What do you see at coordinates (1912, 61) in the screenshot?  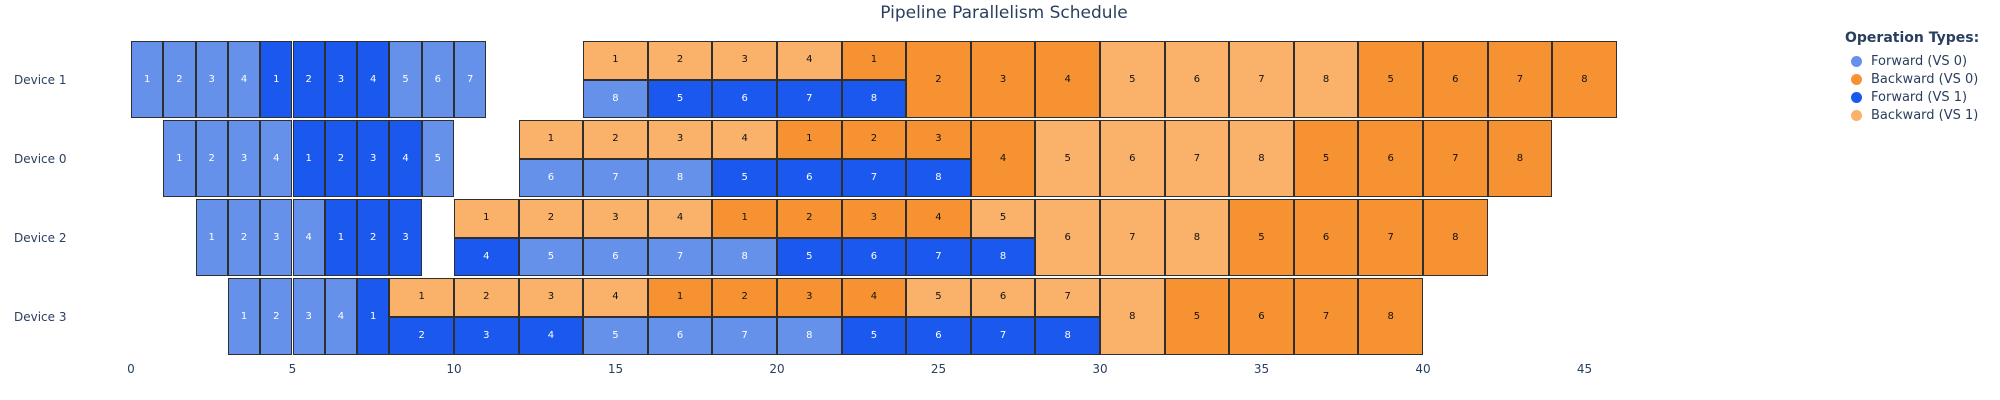 I see `legend-item-f0: Forward (VS 0)` at bounding box center [1912, 61].